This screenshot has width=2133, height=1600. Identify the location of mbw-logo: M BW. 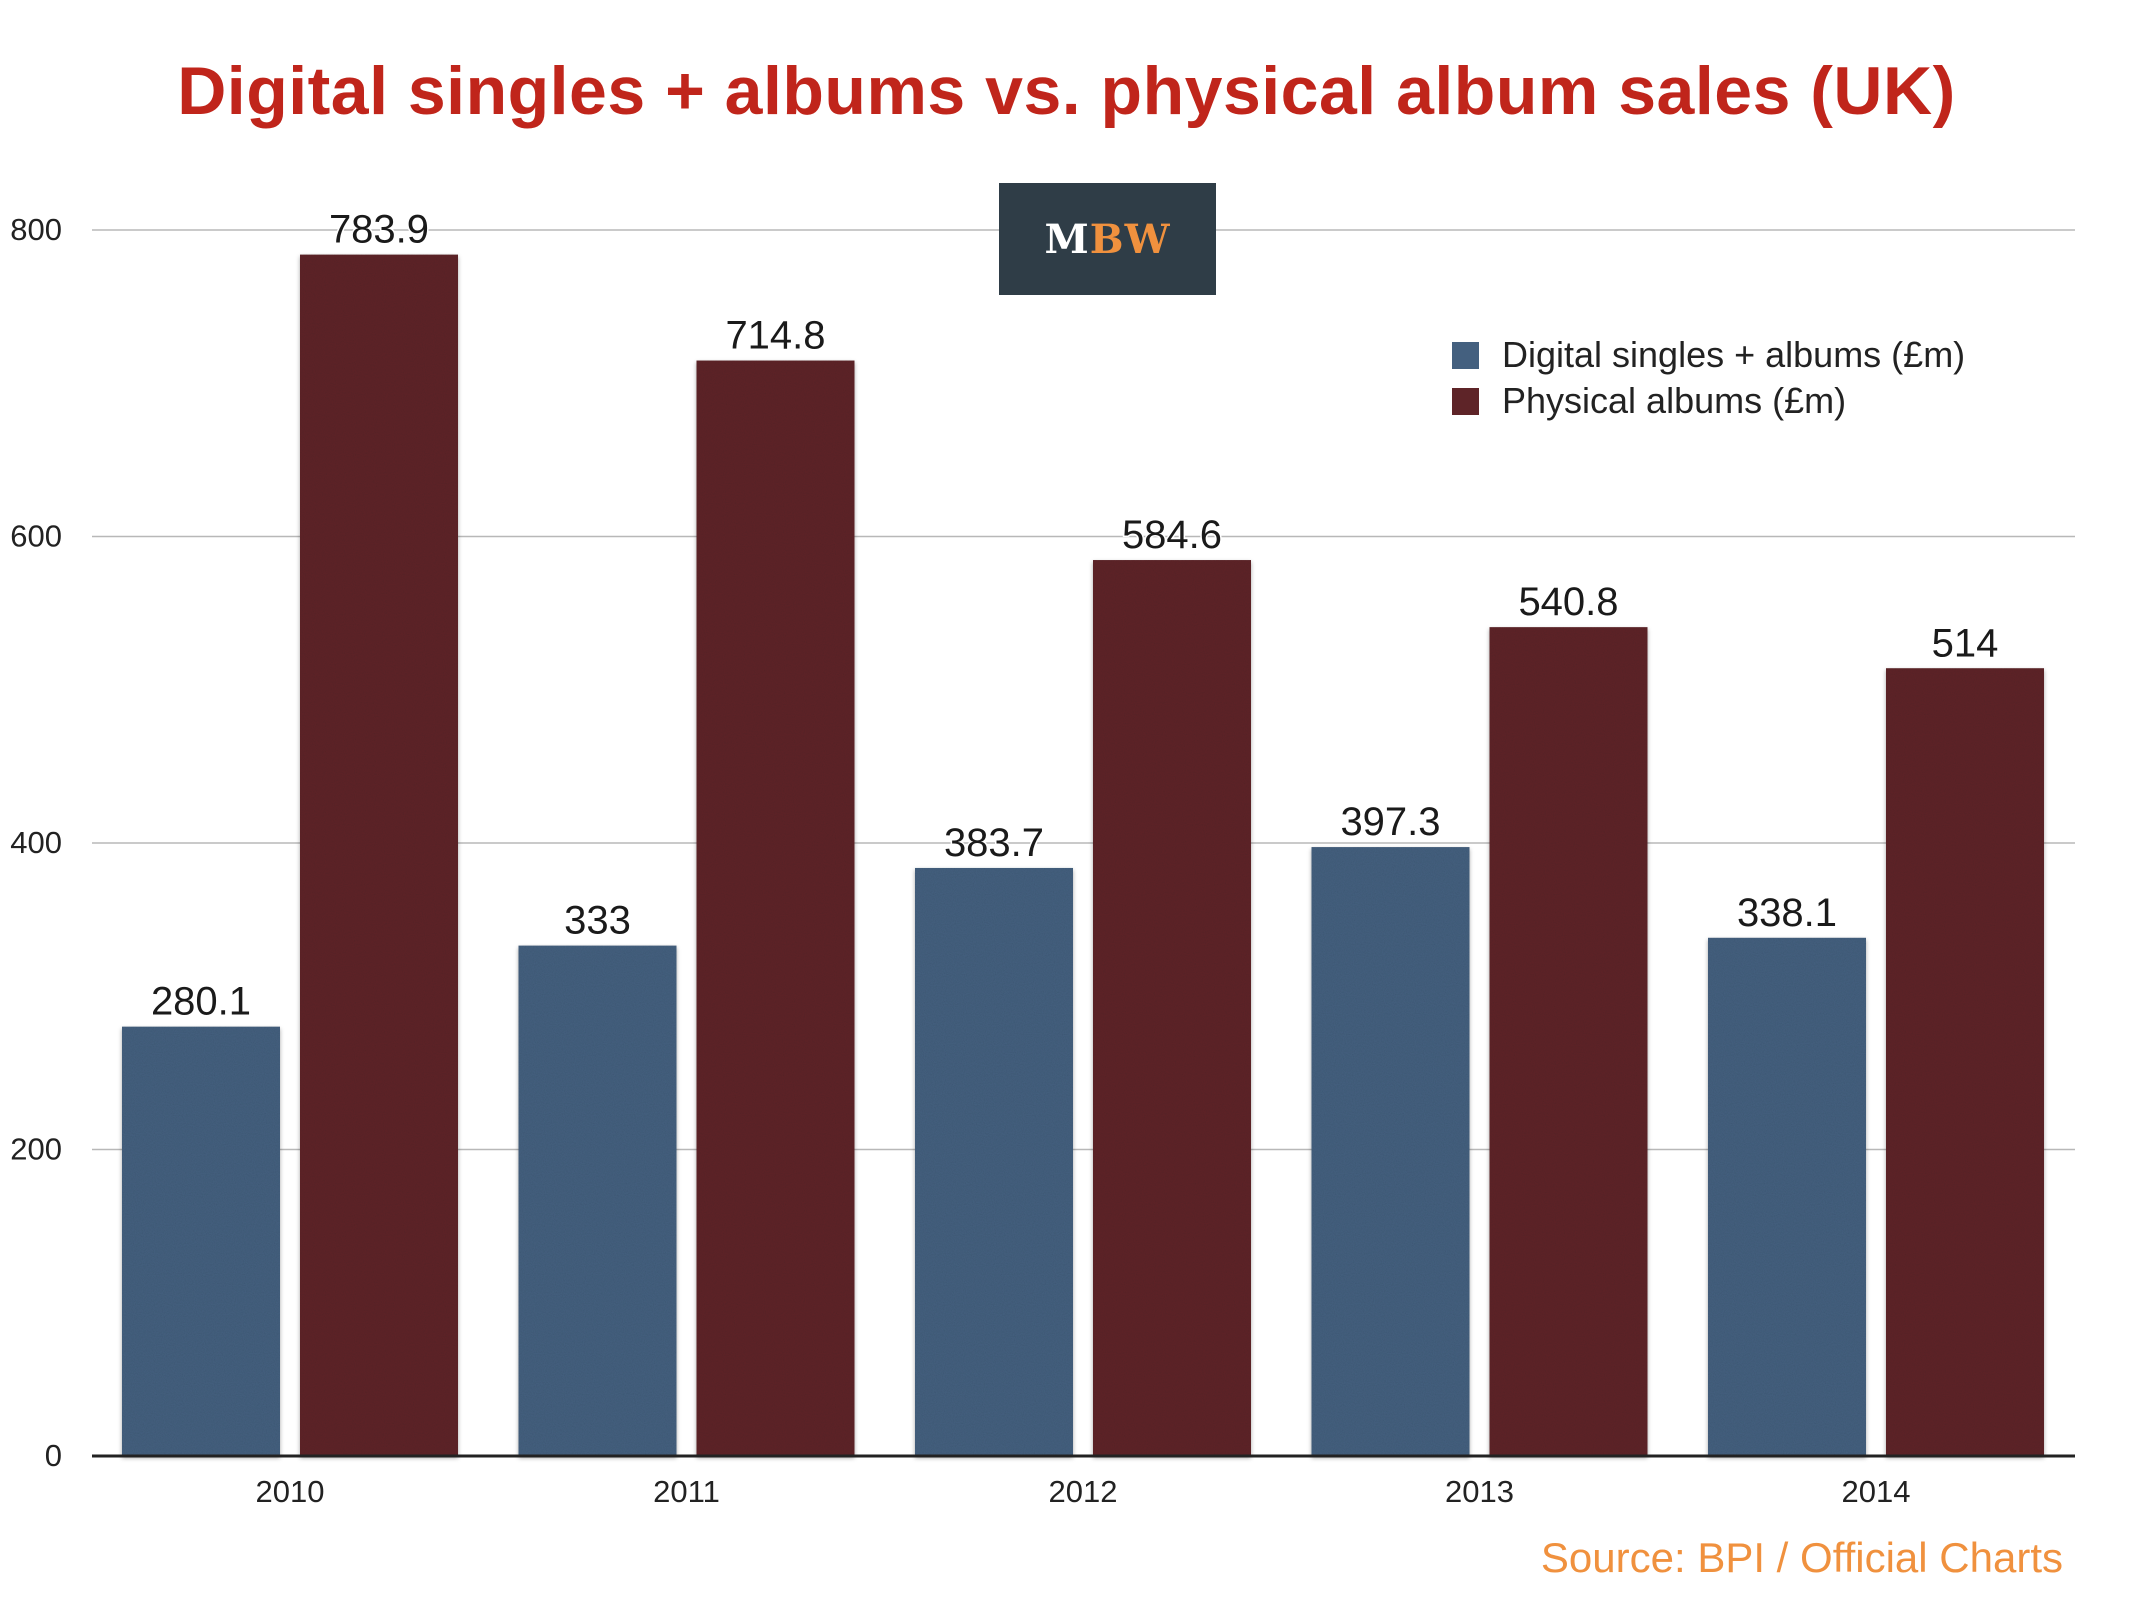
(1107, 239).